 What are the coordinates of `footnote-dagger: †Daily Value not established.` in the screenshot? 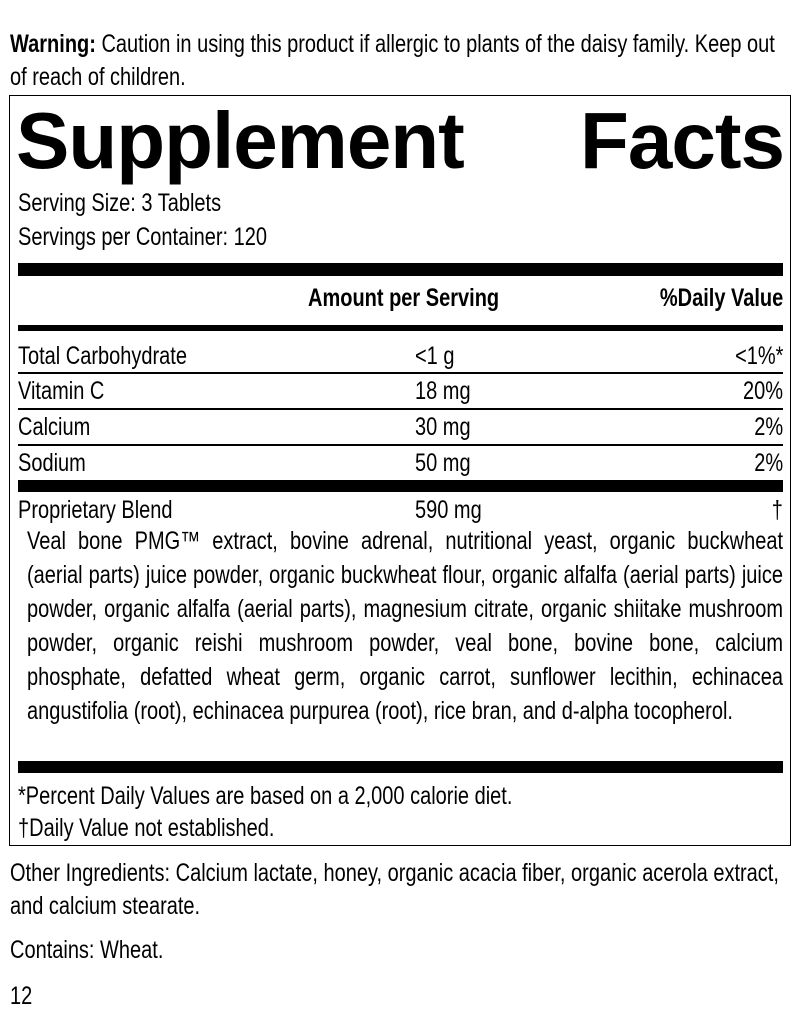 It's located at (146, 828).